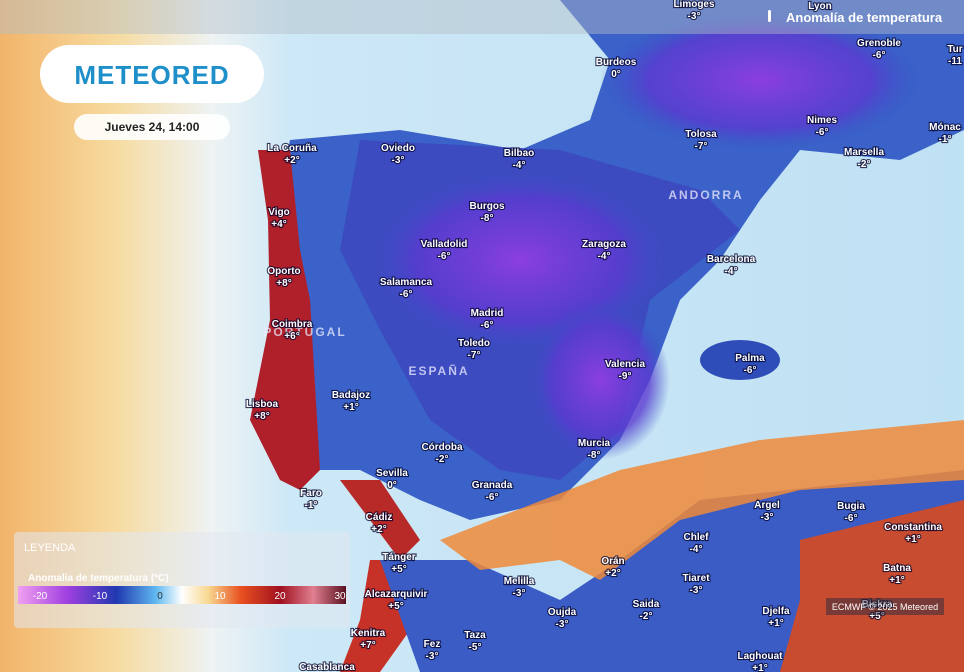 The image size is (964, 672). Describe the element at coordinates (475, 647) in the screenshot. I see `city-anomaly: -5°` at that location.